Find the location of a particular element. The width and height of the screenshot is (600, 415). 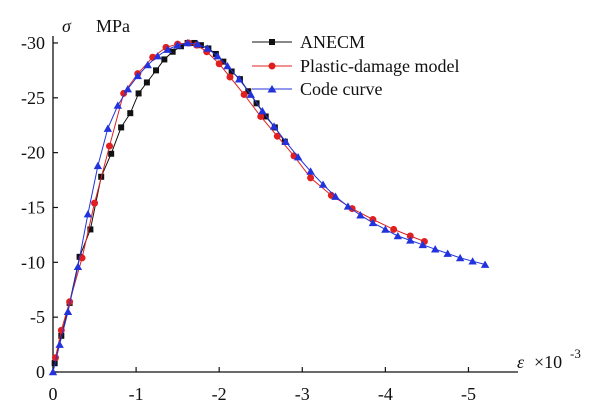

x-tick-label: -2 is located at coordinates (219, 394).